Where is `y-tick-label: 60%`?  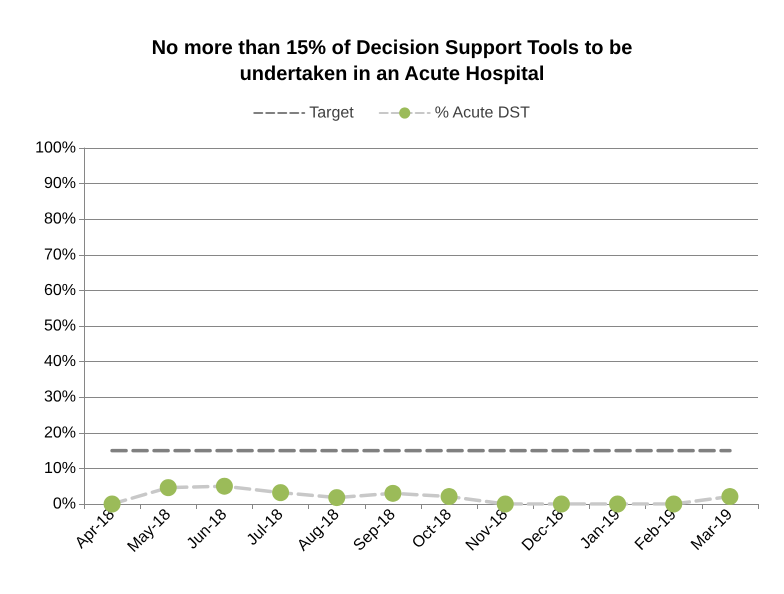 y-tick-label: 60% is located at coordinates (60, 290).